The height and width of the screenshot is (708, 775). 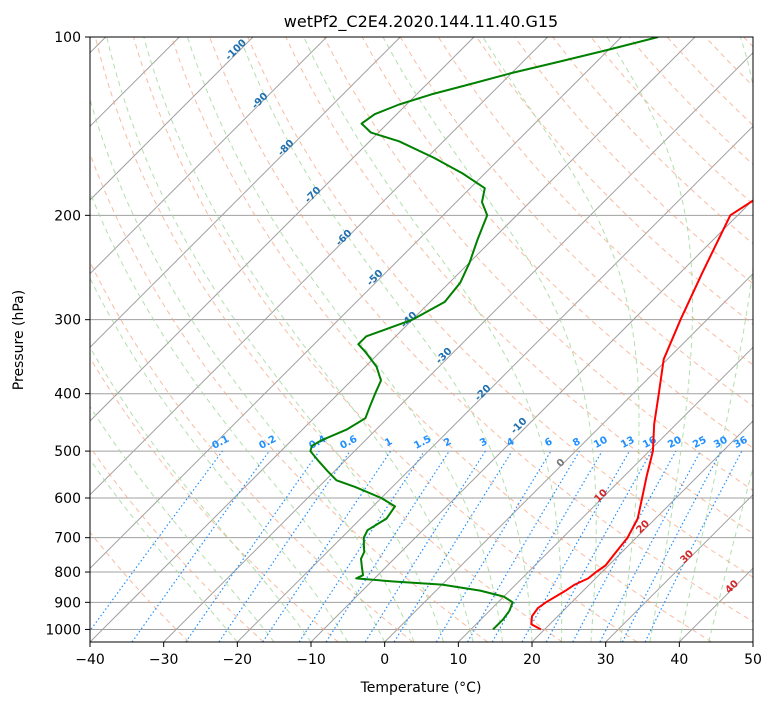 I want to click on mixing-ratio-label: 1, so click(x=388, y=442).